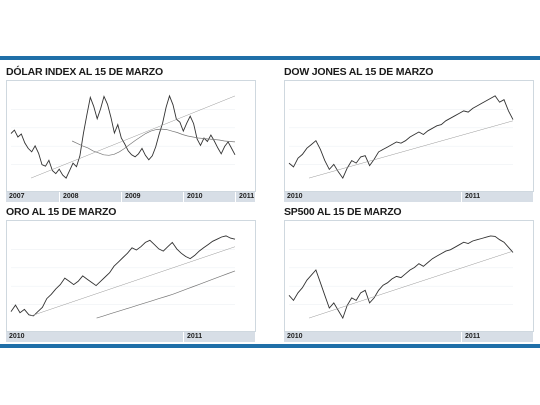 Image resolution: width=540 pixels, height=405 pixels. What do you see at coordinates (270, 346) in the screenshot?
I see `bottom-accent-rule` at bounding box center [270, 346].